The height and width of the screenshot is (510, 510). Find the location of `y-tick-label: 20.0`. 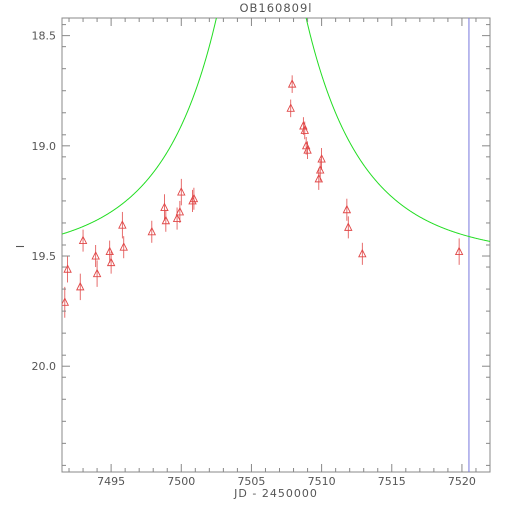

y-tick-label: 20.0 is located at coordinates (44, 366).